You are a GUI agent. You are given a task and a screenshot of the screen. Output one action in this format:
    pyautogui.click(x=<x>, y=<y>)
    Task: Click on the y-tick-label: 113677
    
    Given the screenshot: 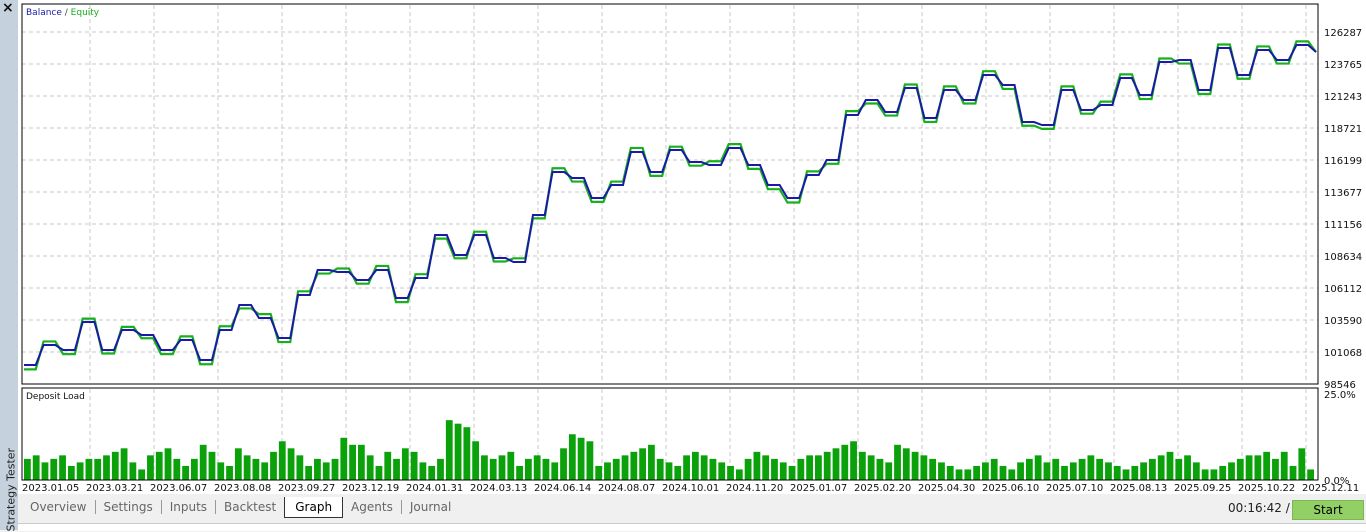 What is the action you would take?
    pyautogui.click(x=1343, y=193)
    